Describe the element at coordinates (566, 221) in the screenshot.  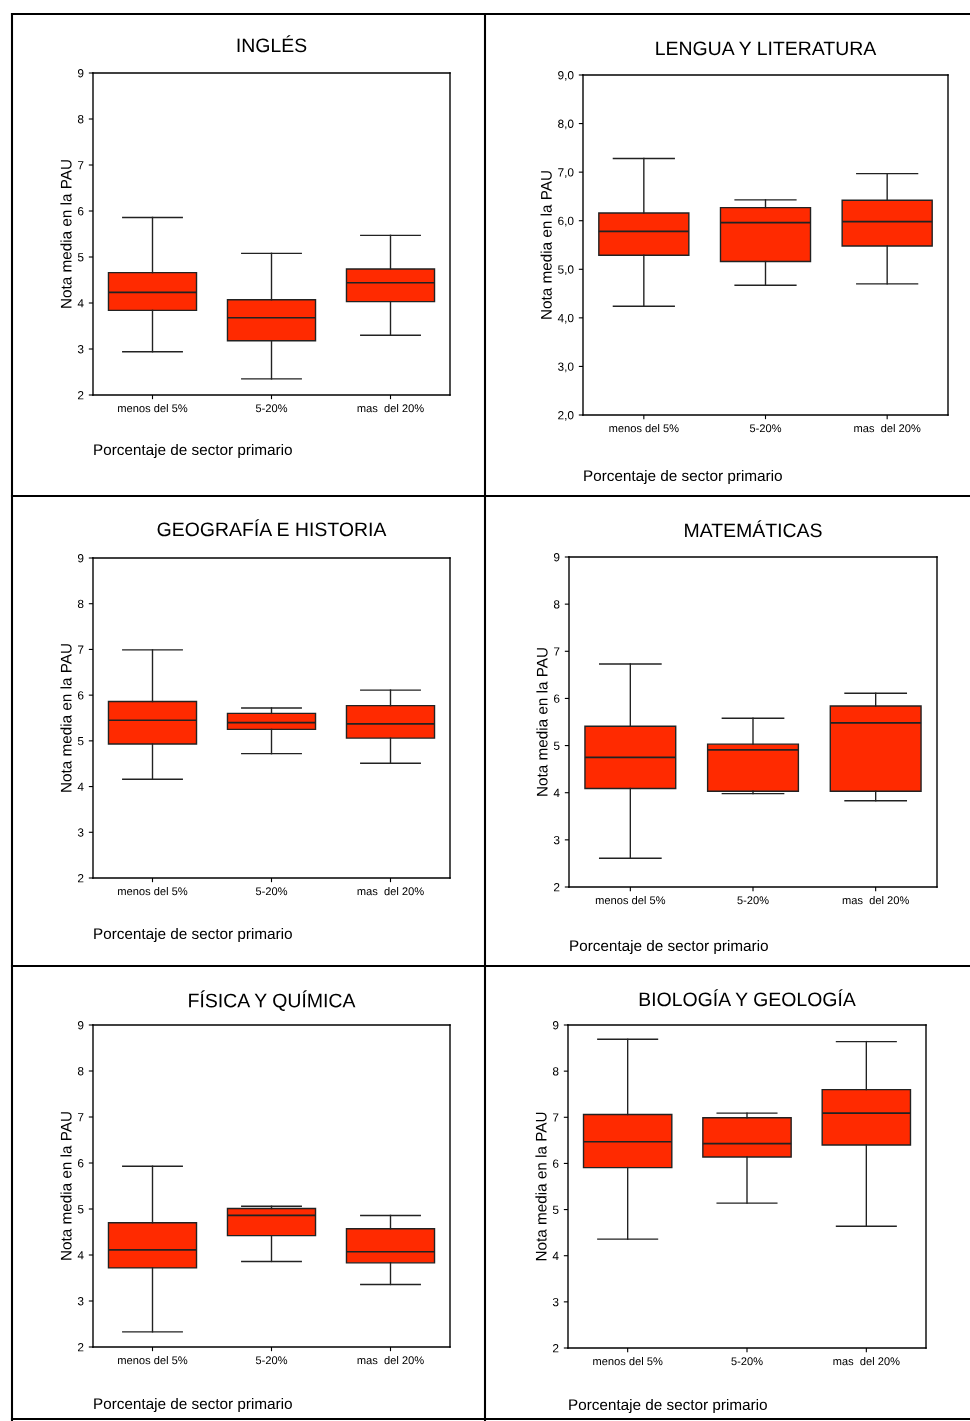
I see `y-tick-label: 6,0` at that location.